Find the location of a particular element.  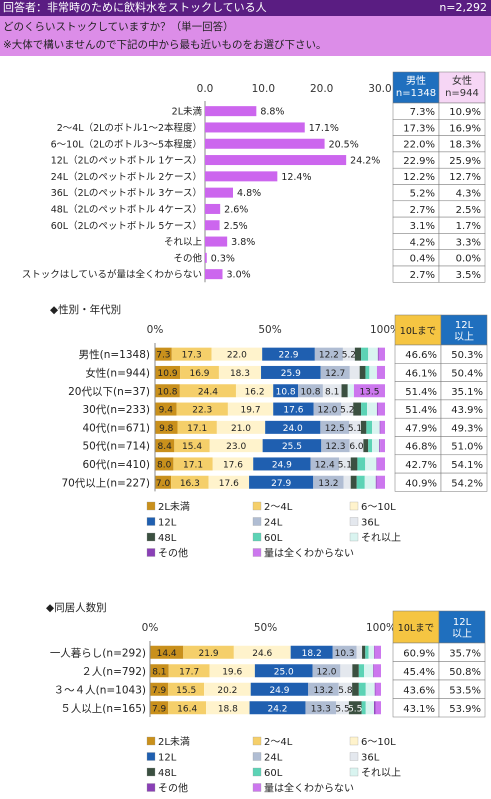

table-value: 54.2% is located at coordinates (467, 483).